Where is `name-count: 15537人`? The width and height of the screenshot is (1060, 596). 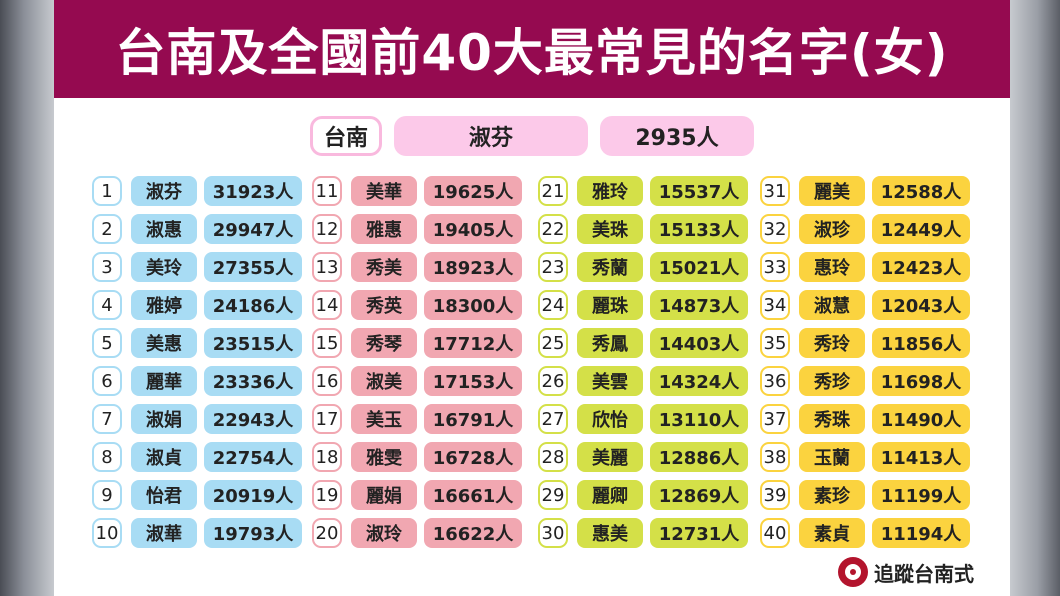 name-count: 15537人 is located at coordinates (699, 191).